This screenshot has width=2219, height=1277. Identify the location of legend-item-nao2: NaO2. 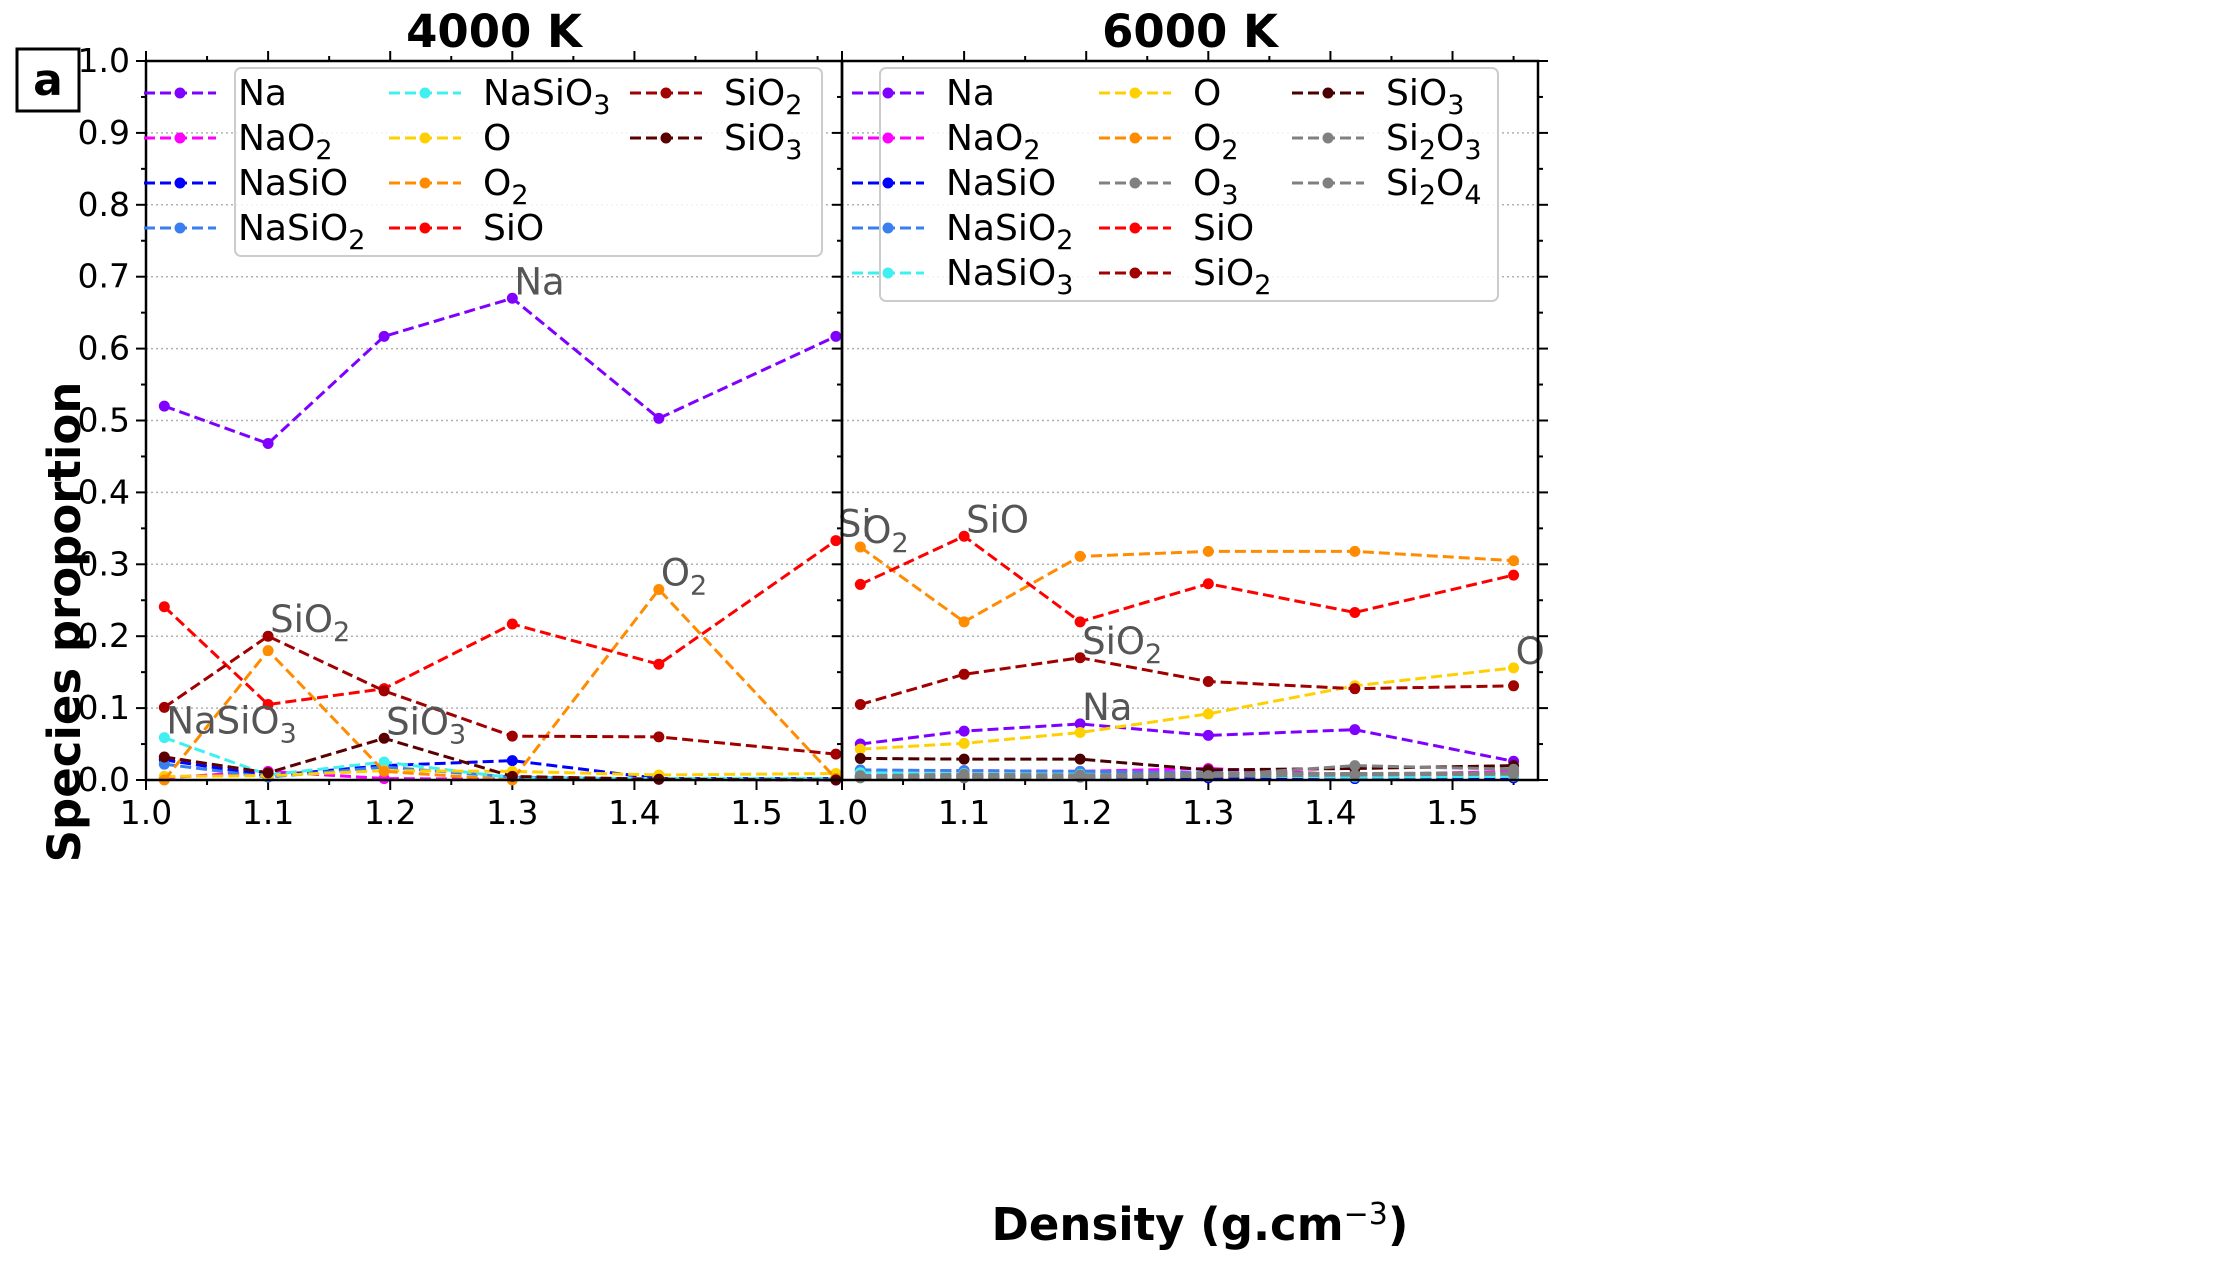
(238, 142).